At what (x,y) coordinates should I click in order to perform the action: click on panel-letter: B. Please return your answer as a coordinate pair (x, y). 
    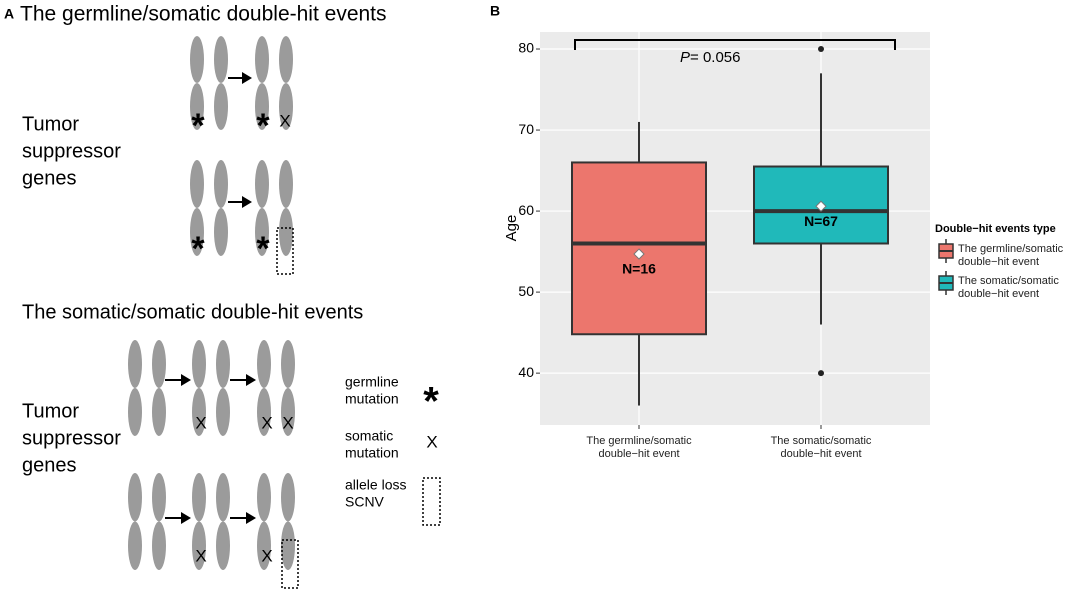
    Looking at the image, I should click on (495, 11).